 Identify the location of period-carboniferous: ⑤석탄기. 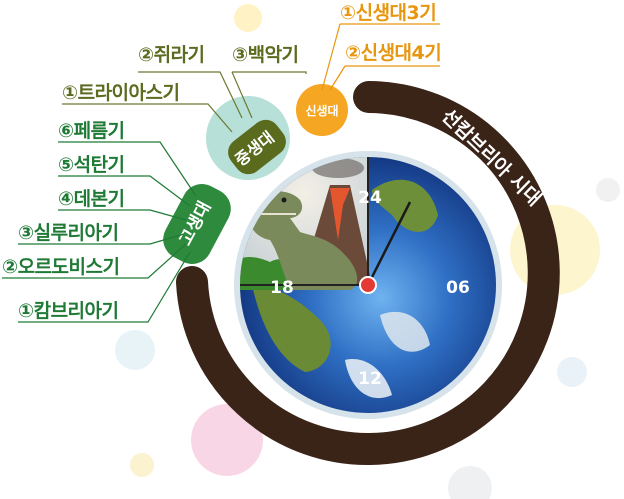
(91, 165).